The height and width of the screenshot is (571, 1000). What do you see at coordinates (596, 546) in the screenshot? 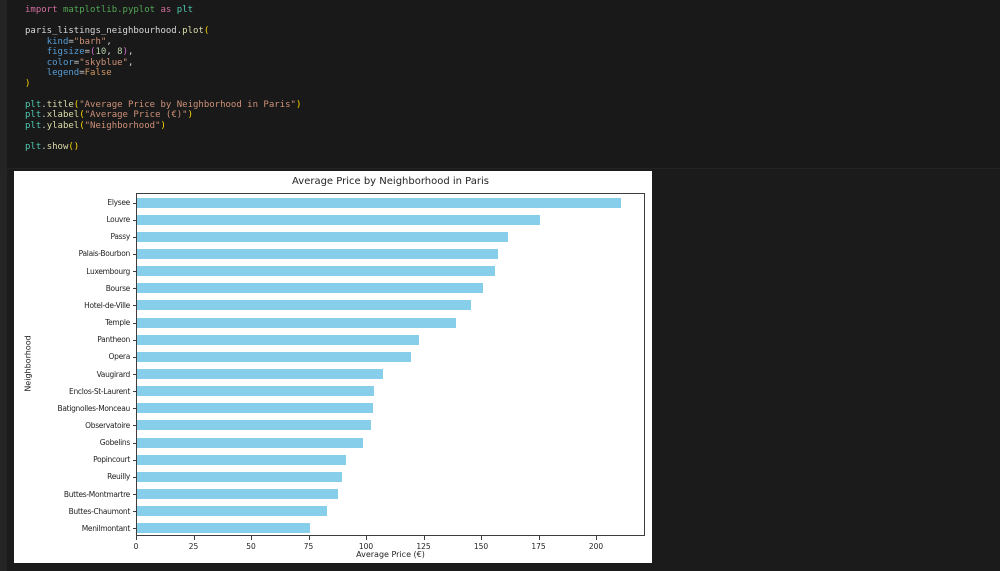
I see `x-tick-label: 200` at bounding box center [596, 546].